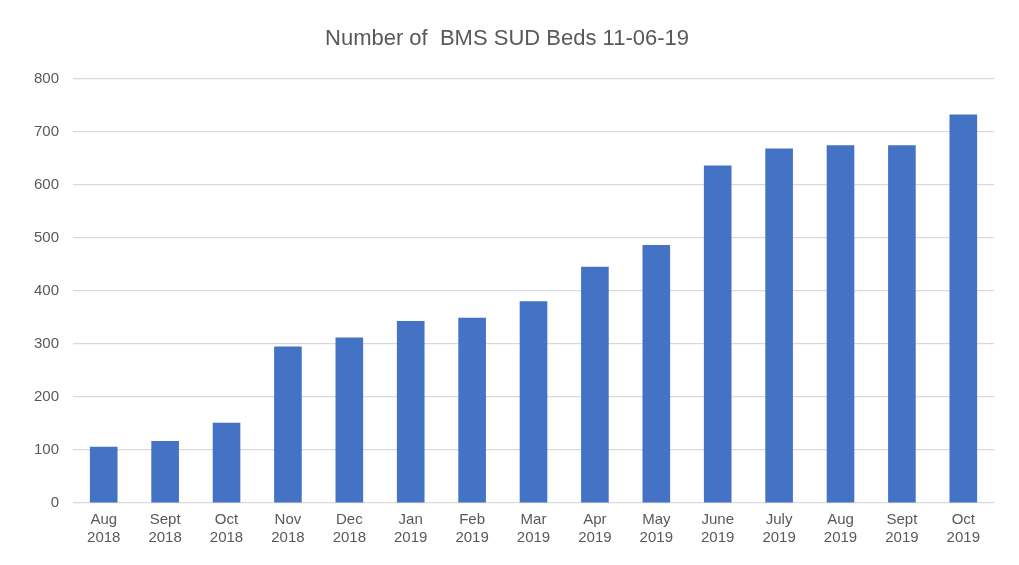 This screenshot has height=565, width=1019. What do you see at coordinates (533, 528) in the screenshot?
I see `x-tick-label: Mar 2019` at bounding box center [533, 528].